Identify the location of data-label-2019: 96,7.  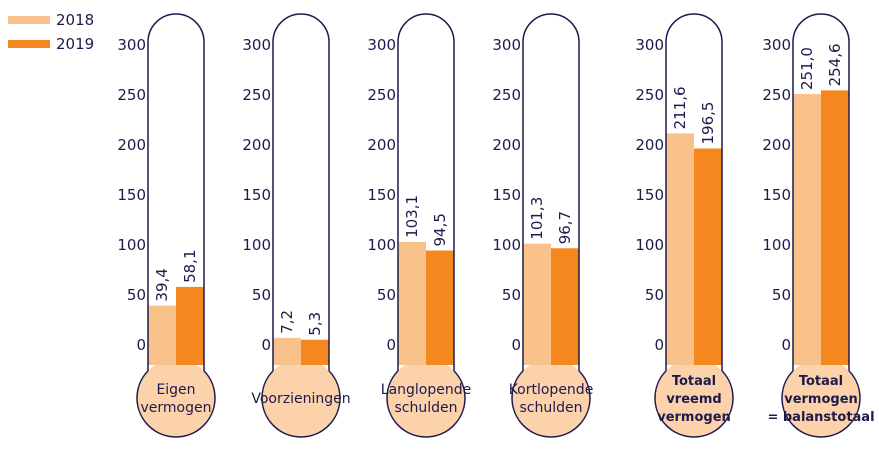
(565, 227).